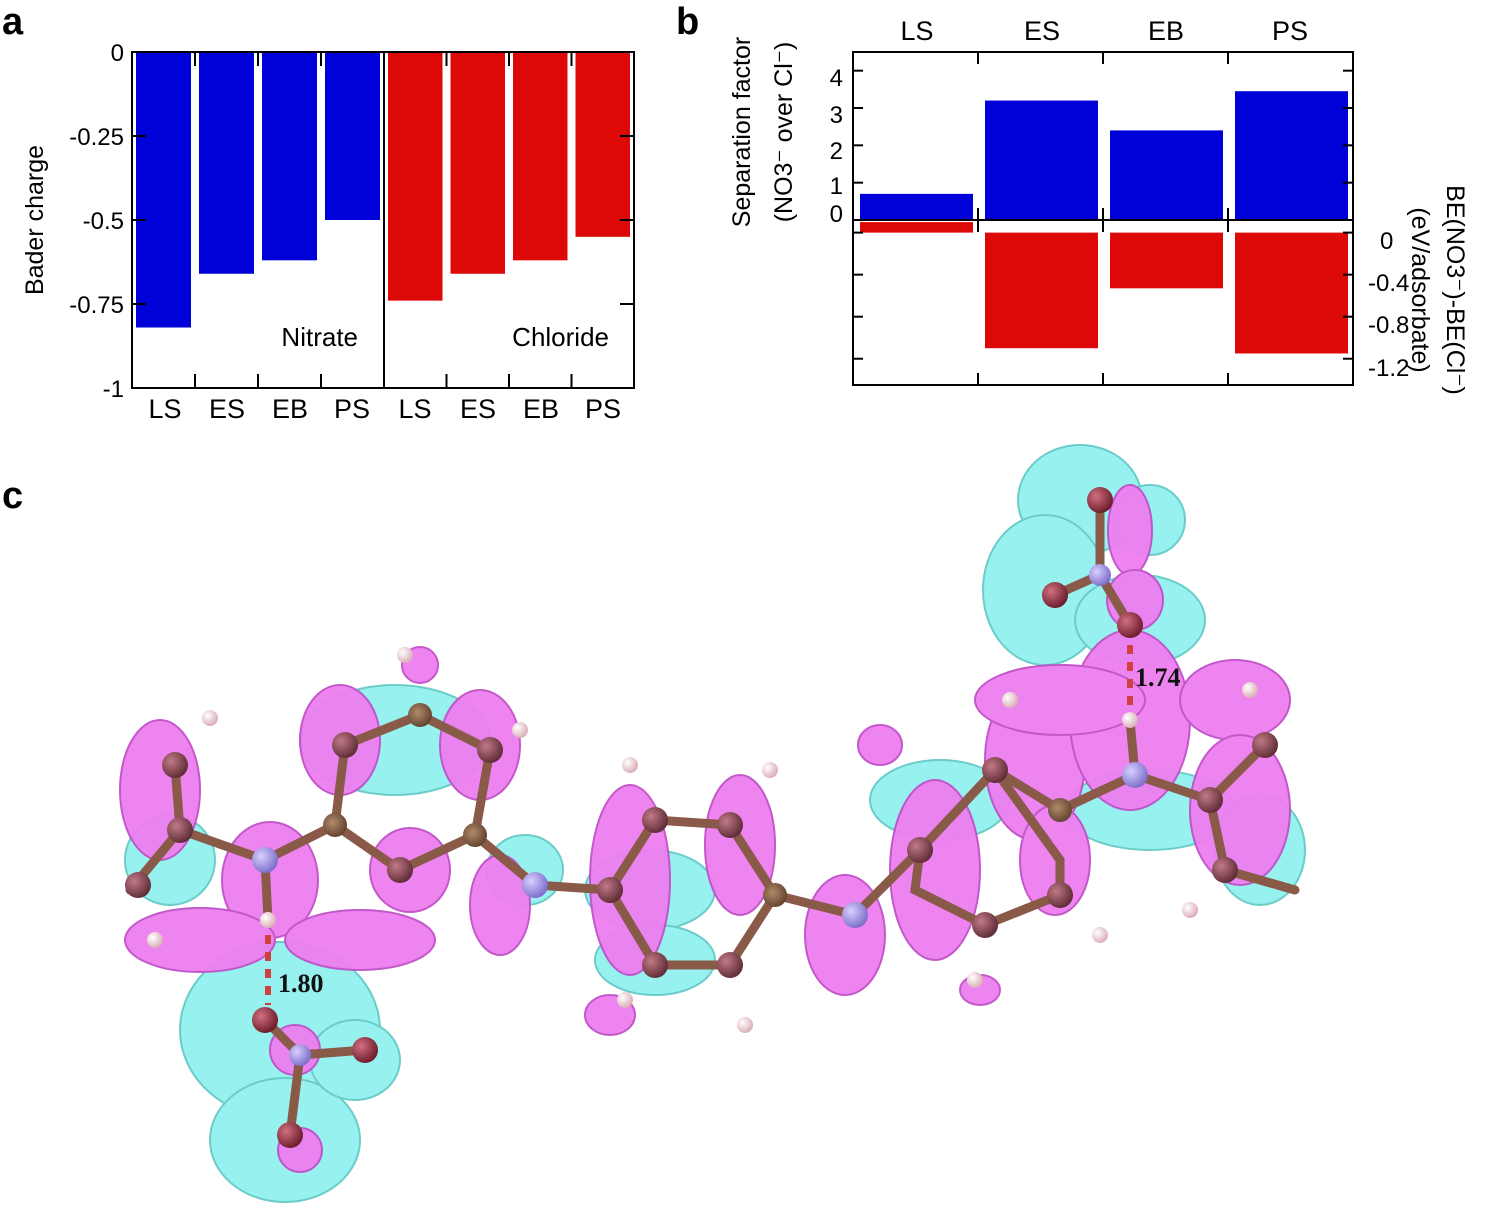 This screenshot has width=1497, height=1208. I want to click on b-ylabel-right-line1: BE(NO3⁻)-BE(Cl⁻), so click(1455, 290).